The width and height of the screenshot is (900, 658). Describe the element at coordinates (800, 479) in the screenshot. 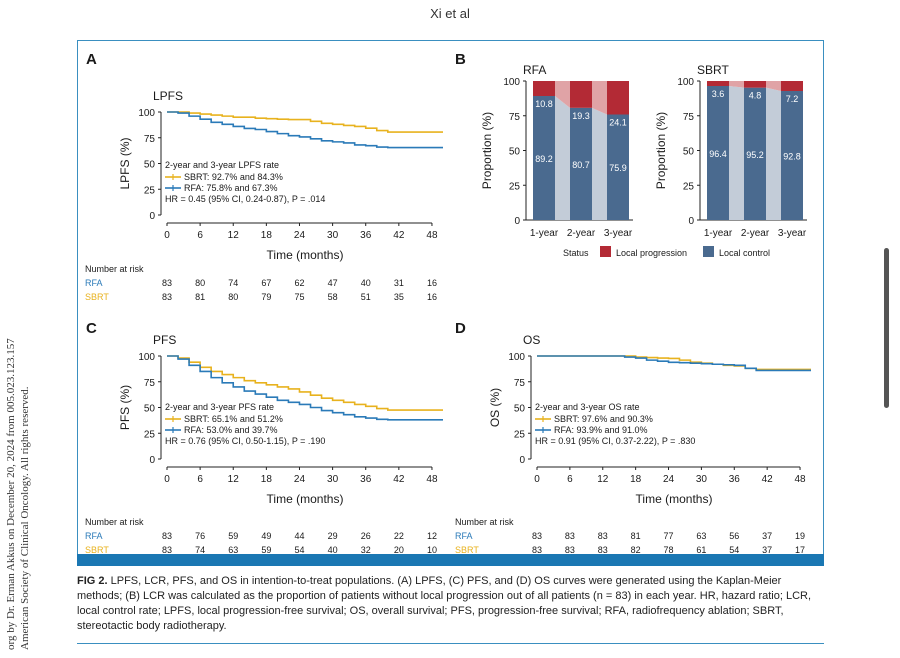

I see `km-d-xtick-label: 48` at that location.